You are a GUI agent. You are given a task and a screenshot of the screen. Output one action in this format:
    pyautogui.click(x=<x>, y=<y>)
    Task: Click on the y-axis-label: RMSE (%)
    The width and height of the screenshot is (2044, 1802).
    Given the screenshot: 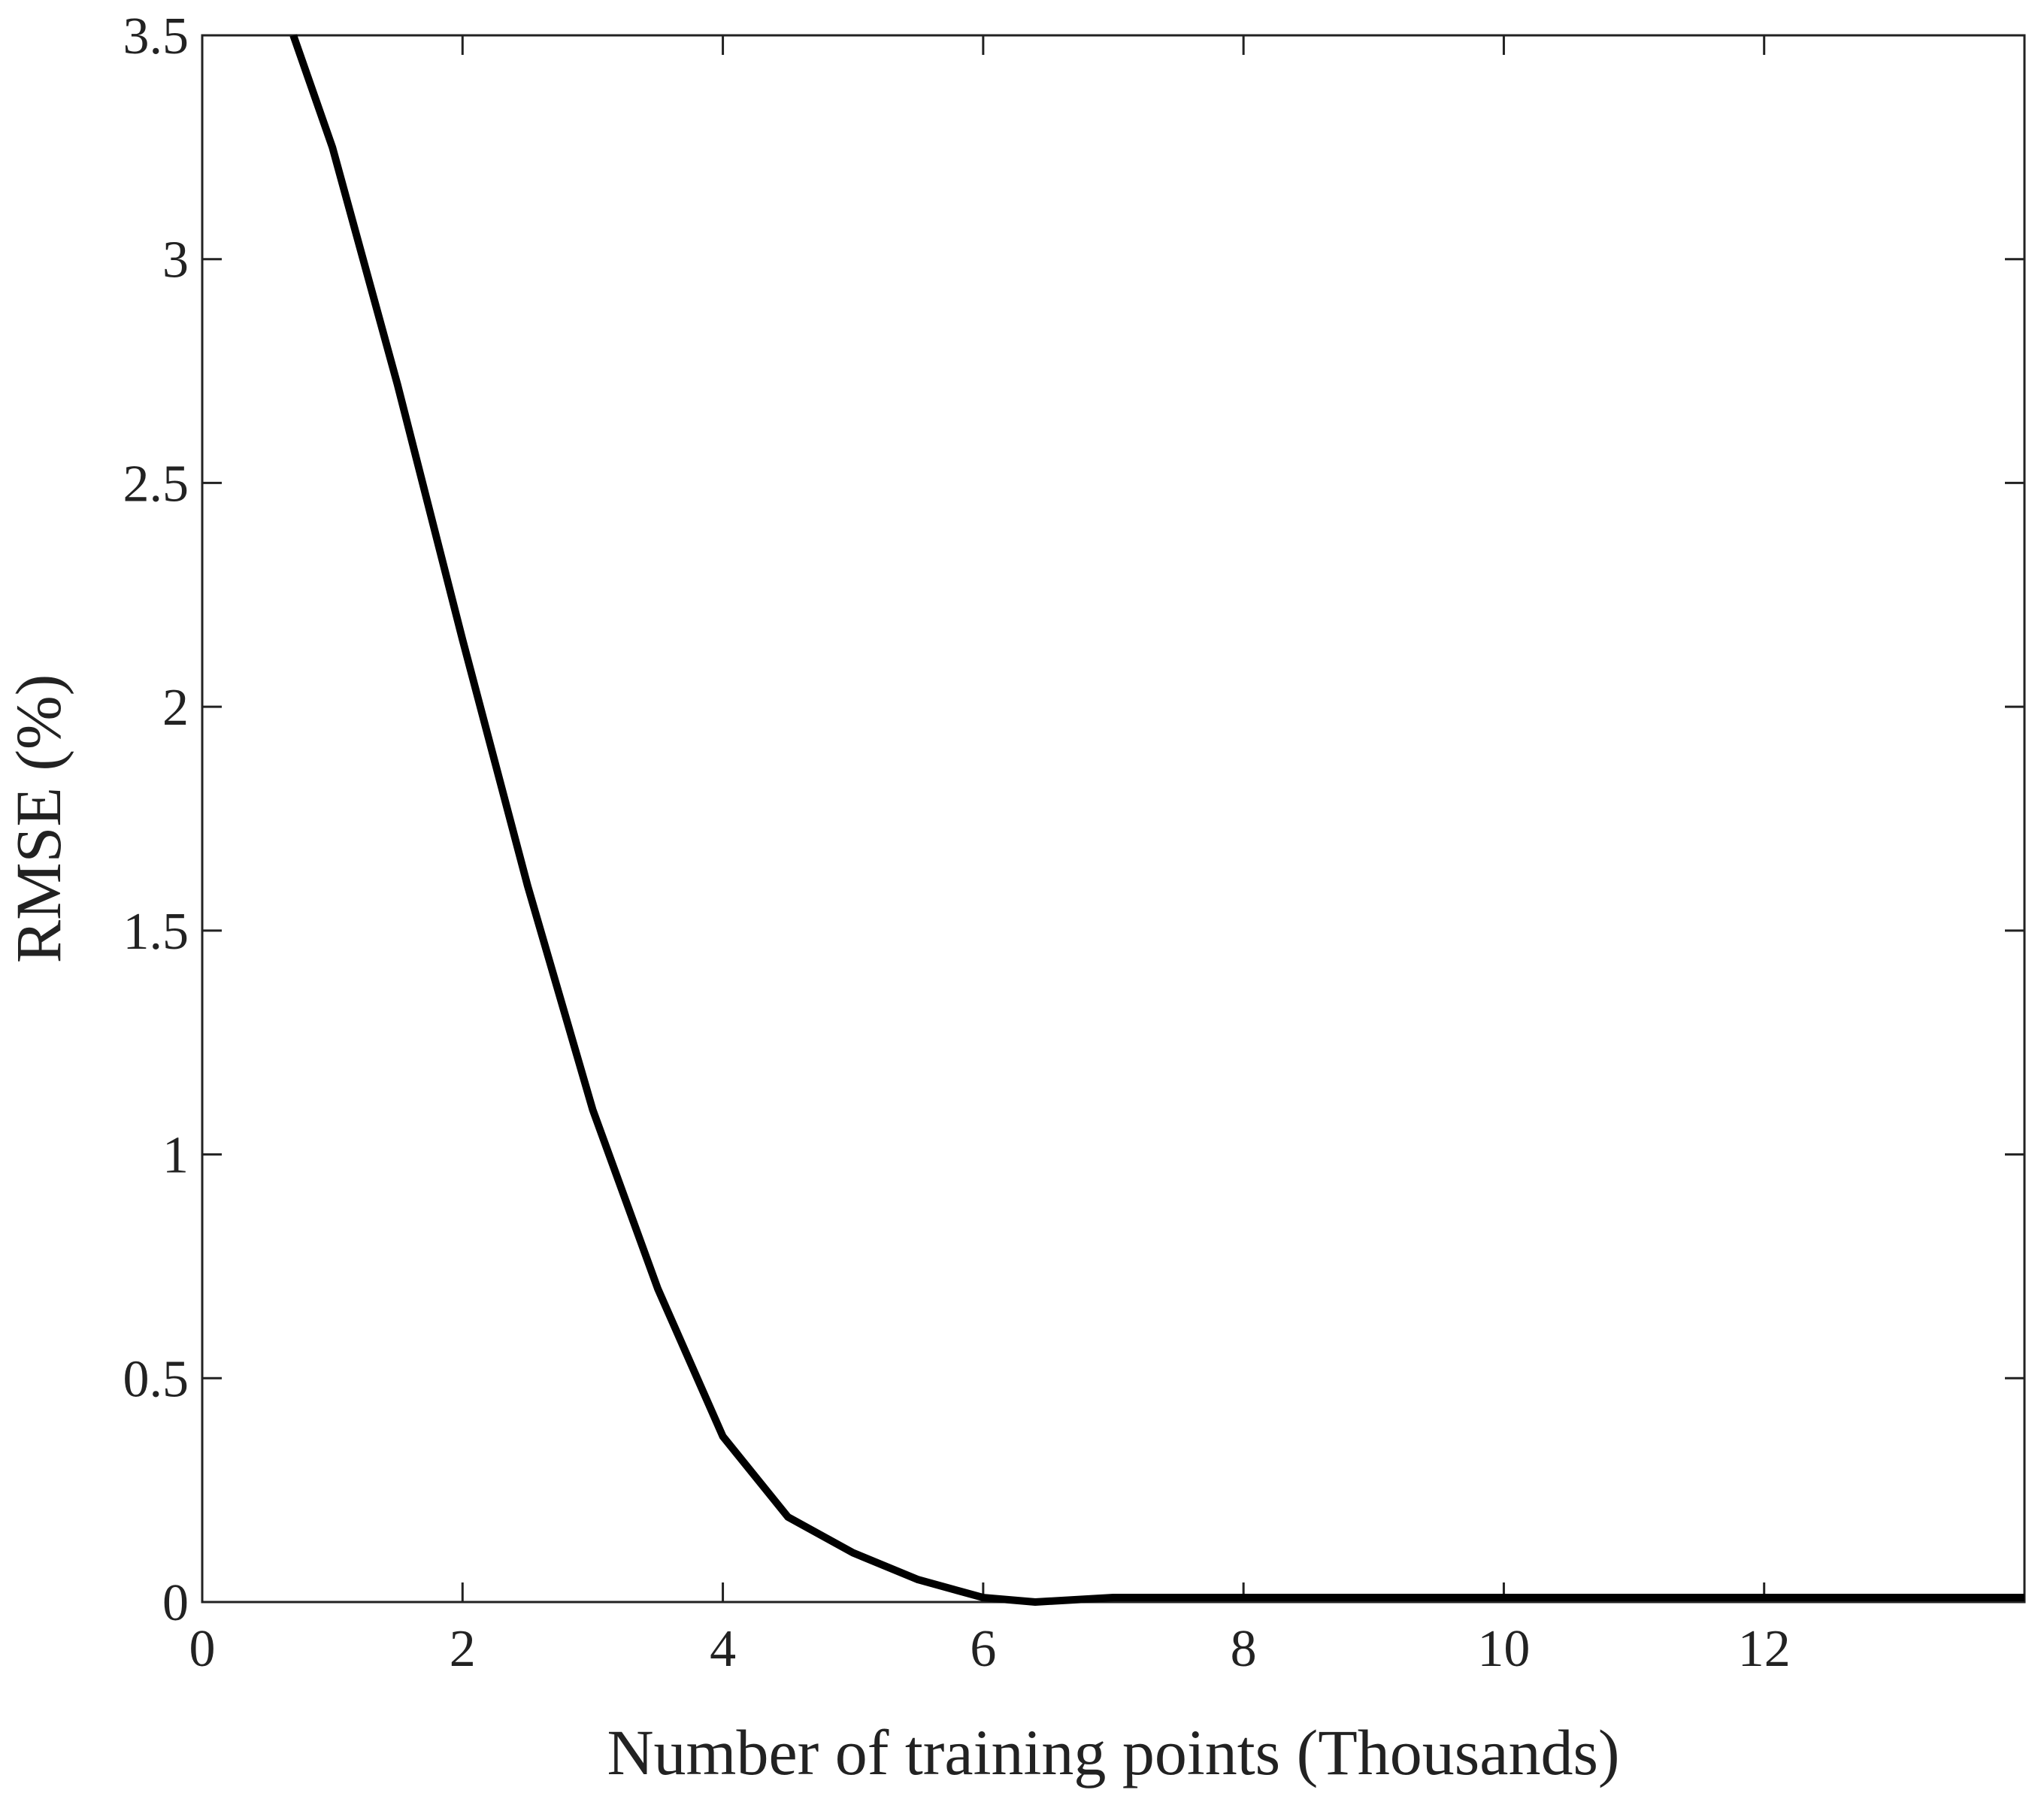 What is the action you would take?
    pyautogui.click(x=38, y=819)
    